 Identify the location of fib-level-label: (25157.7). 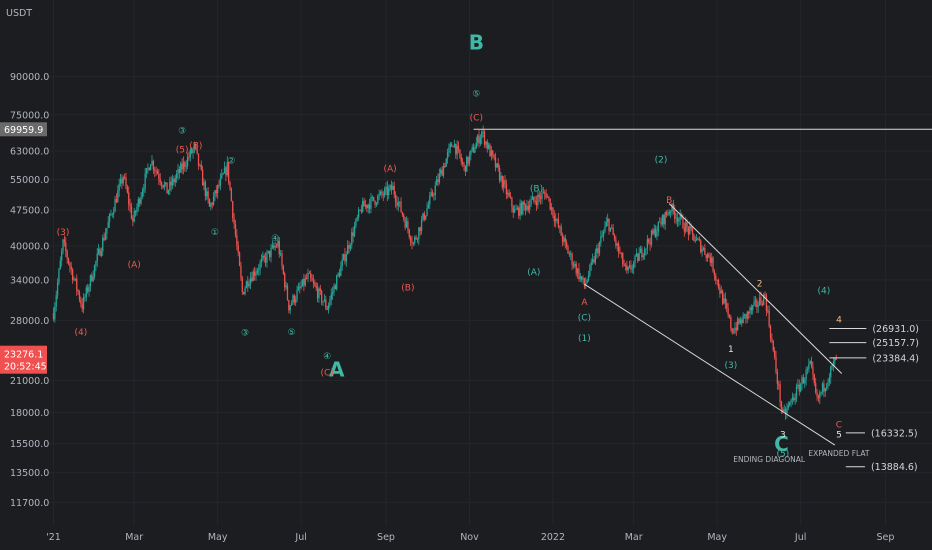
(895, 343).